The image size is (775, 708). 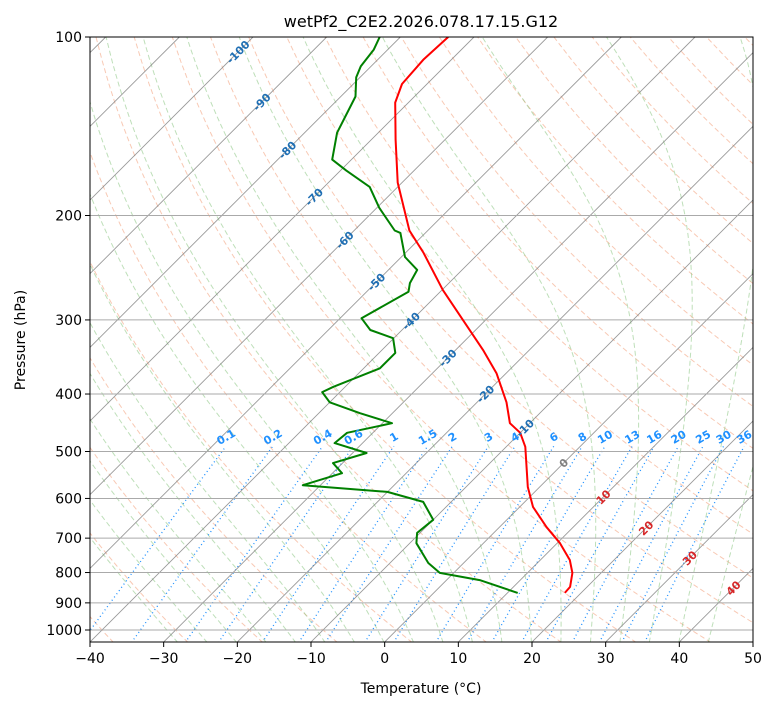 What do you see at coordinates (564, 463) in the screenshot?
I see `isotherm-label: 0` at bounding box center [564, 463].